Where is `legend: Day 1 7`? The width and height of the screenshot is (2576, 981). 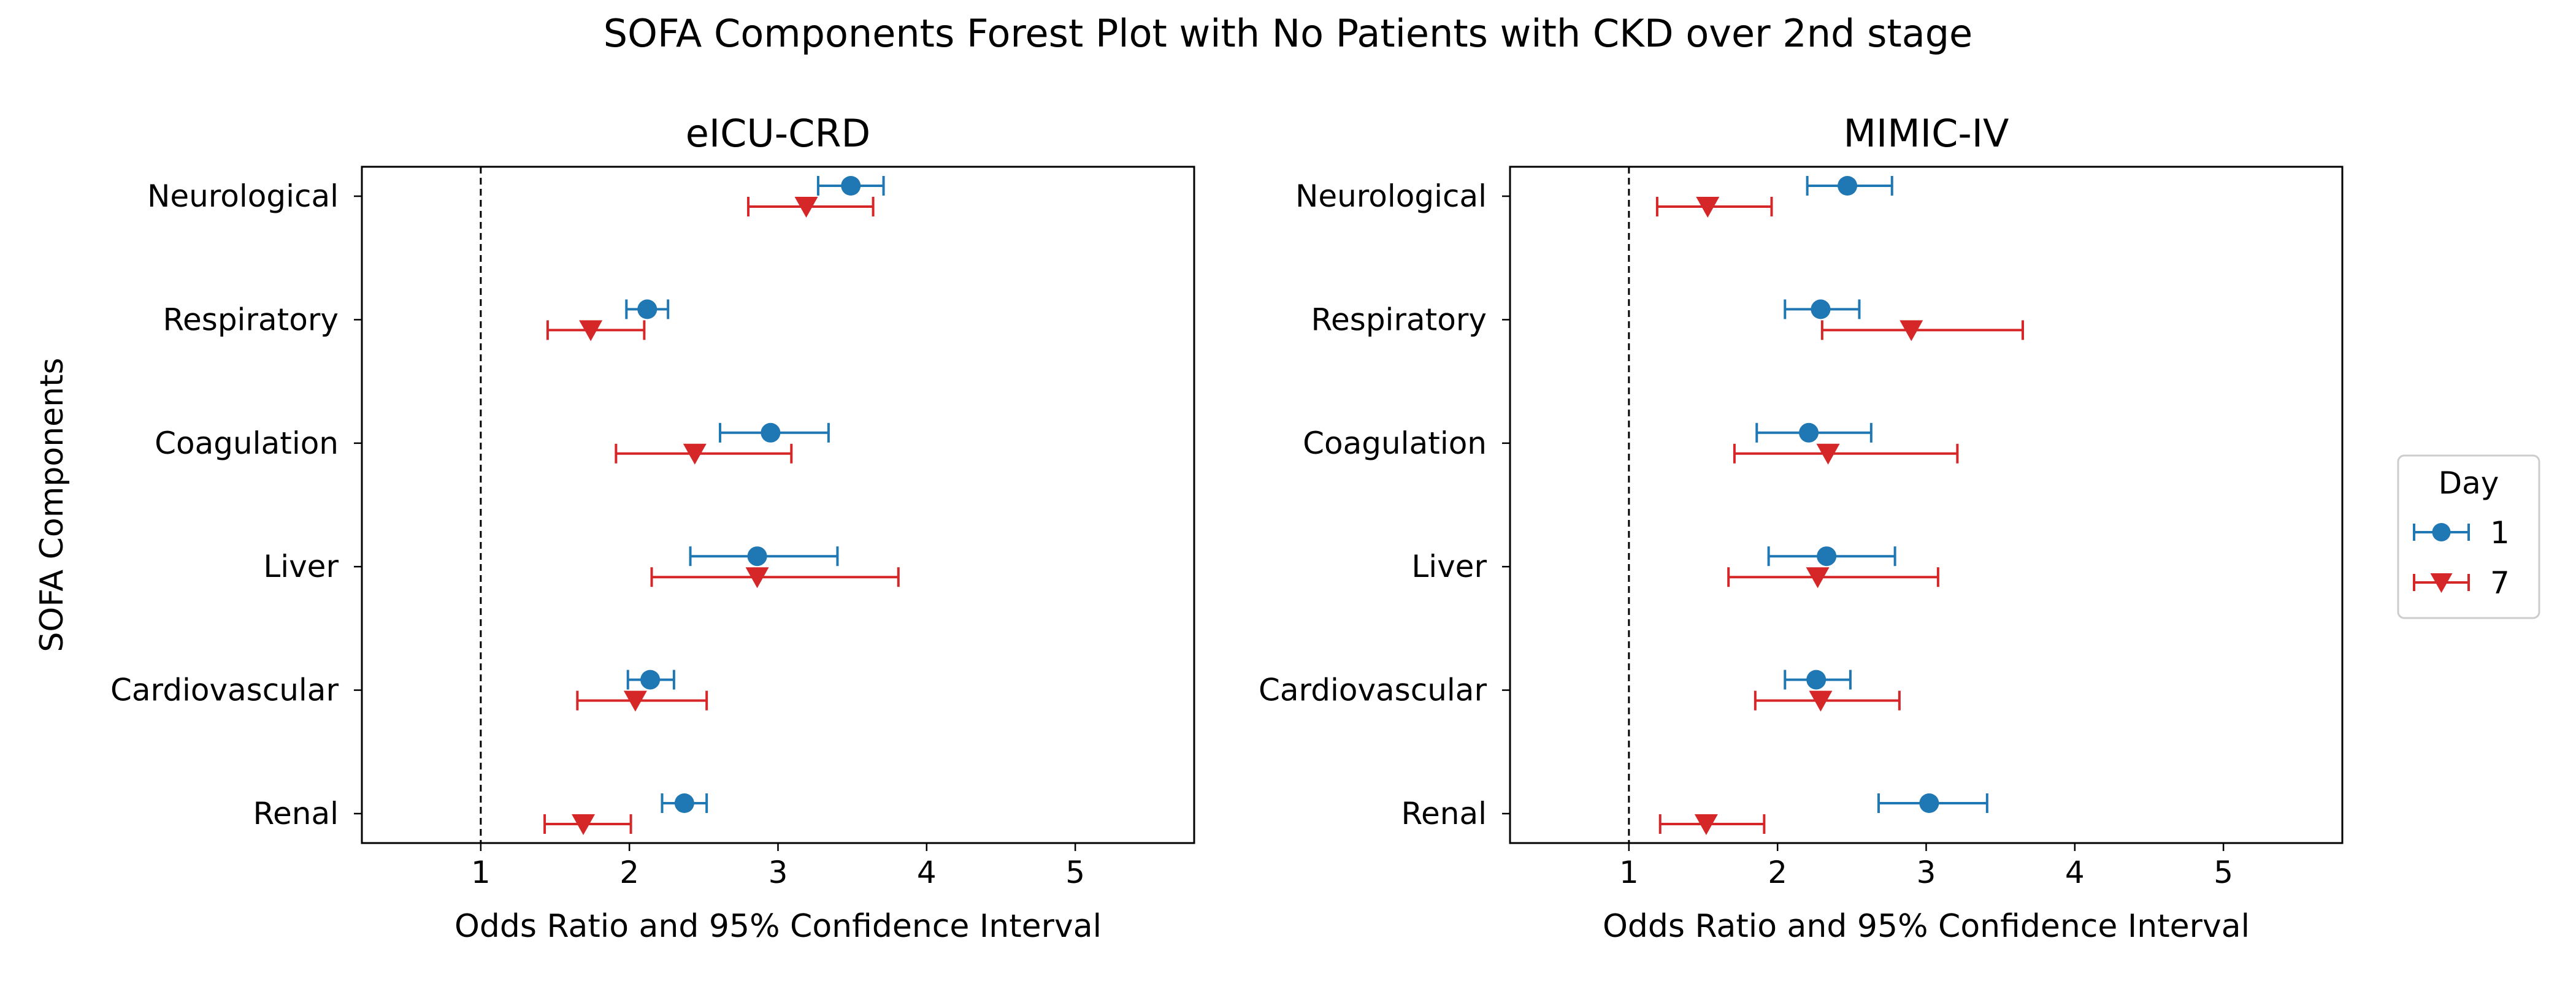
legend: Day 1 7 is located at coordinates (2468, 537).